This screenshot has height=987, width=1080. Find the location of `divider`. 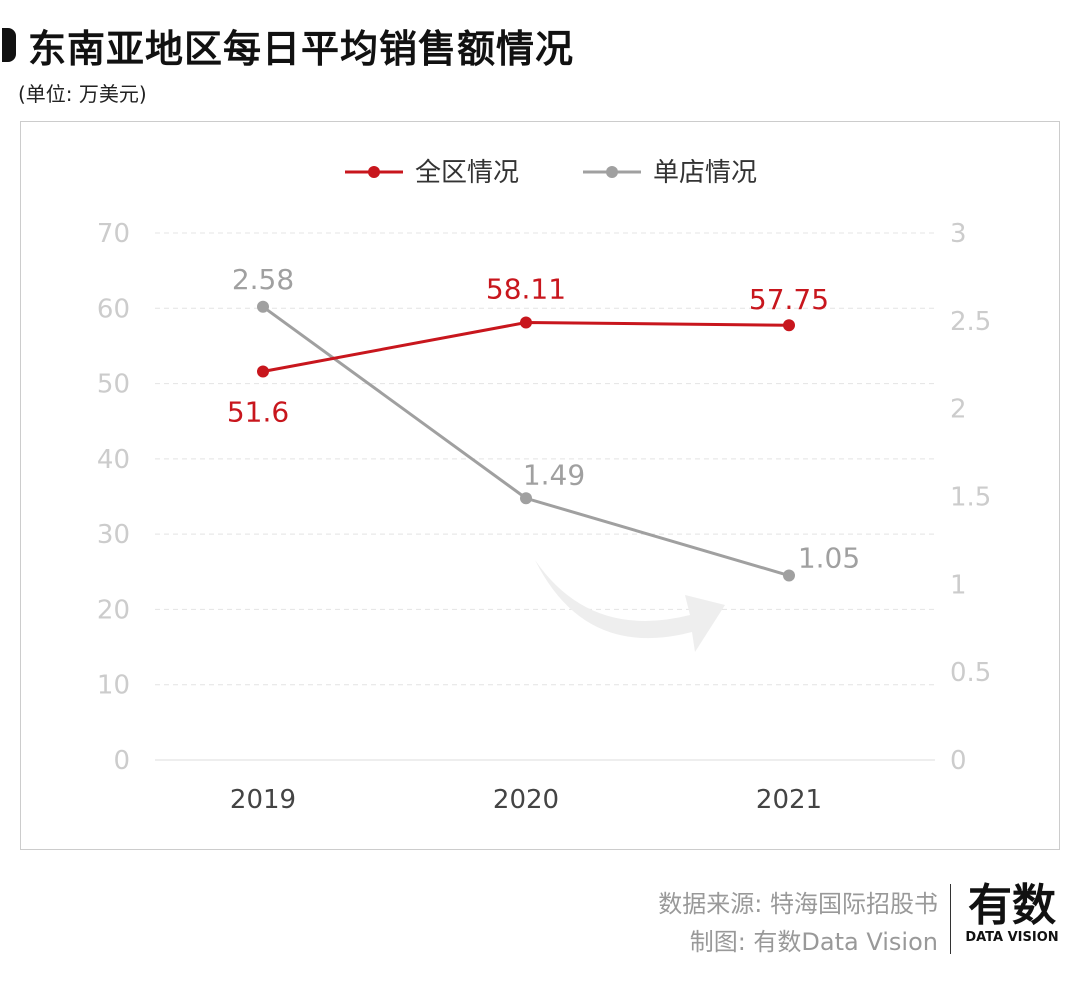

divider is located at coordinates (950, 919).